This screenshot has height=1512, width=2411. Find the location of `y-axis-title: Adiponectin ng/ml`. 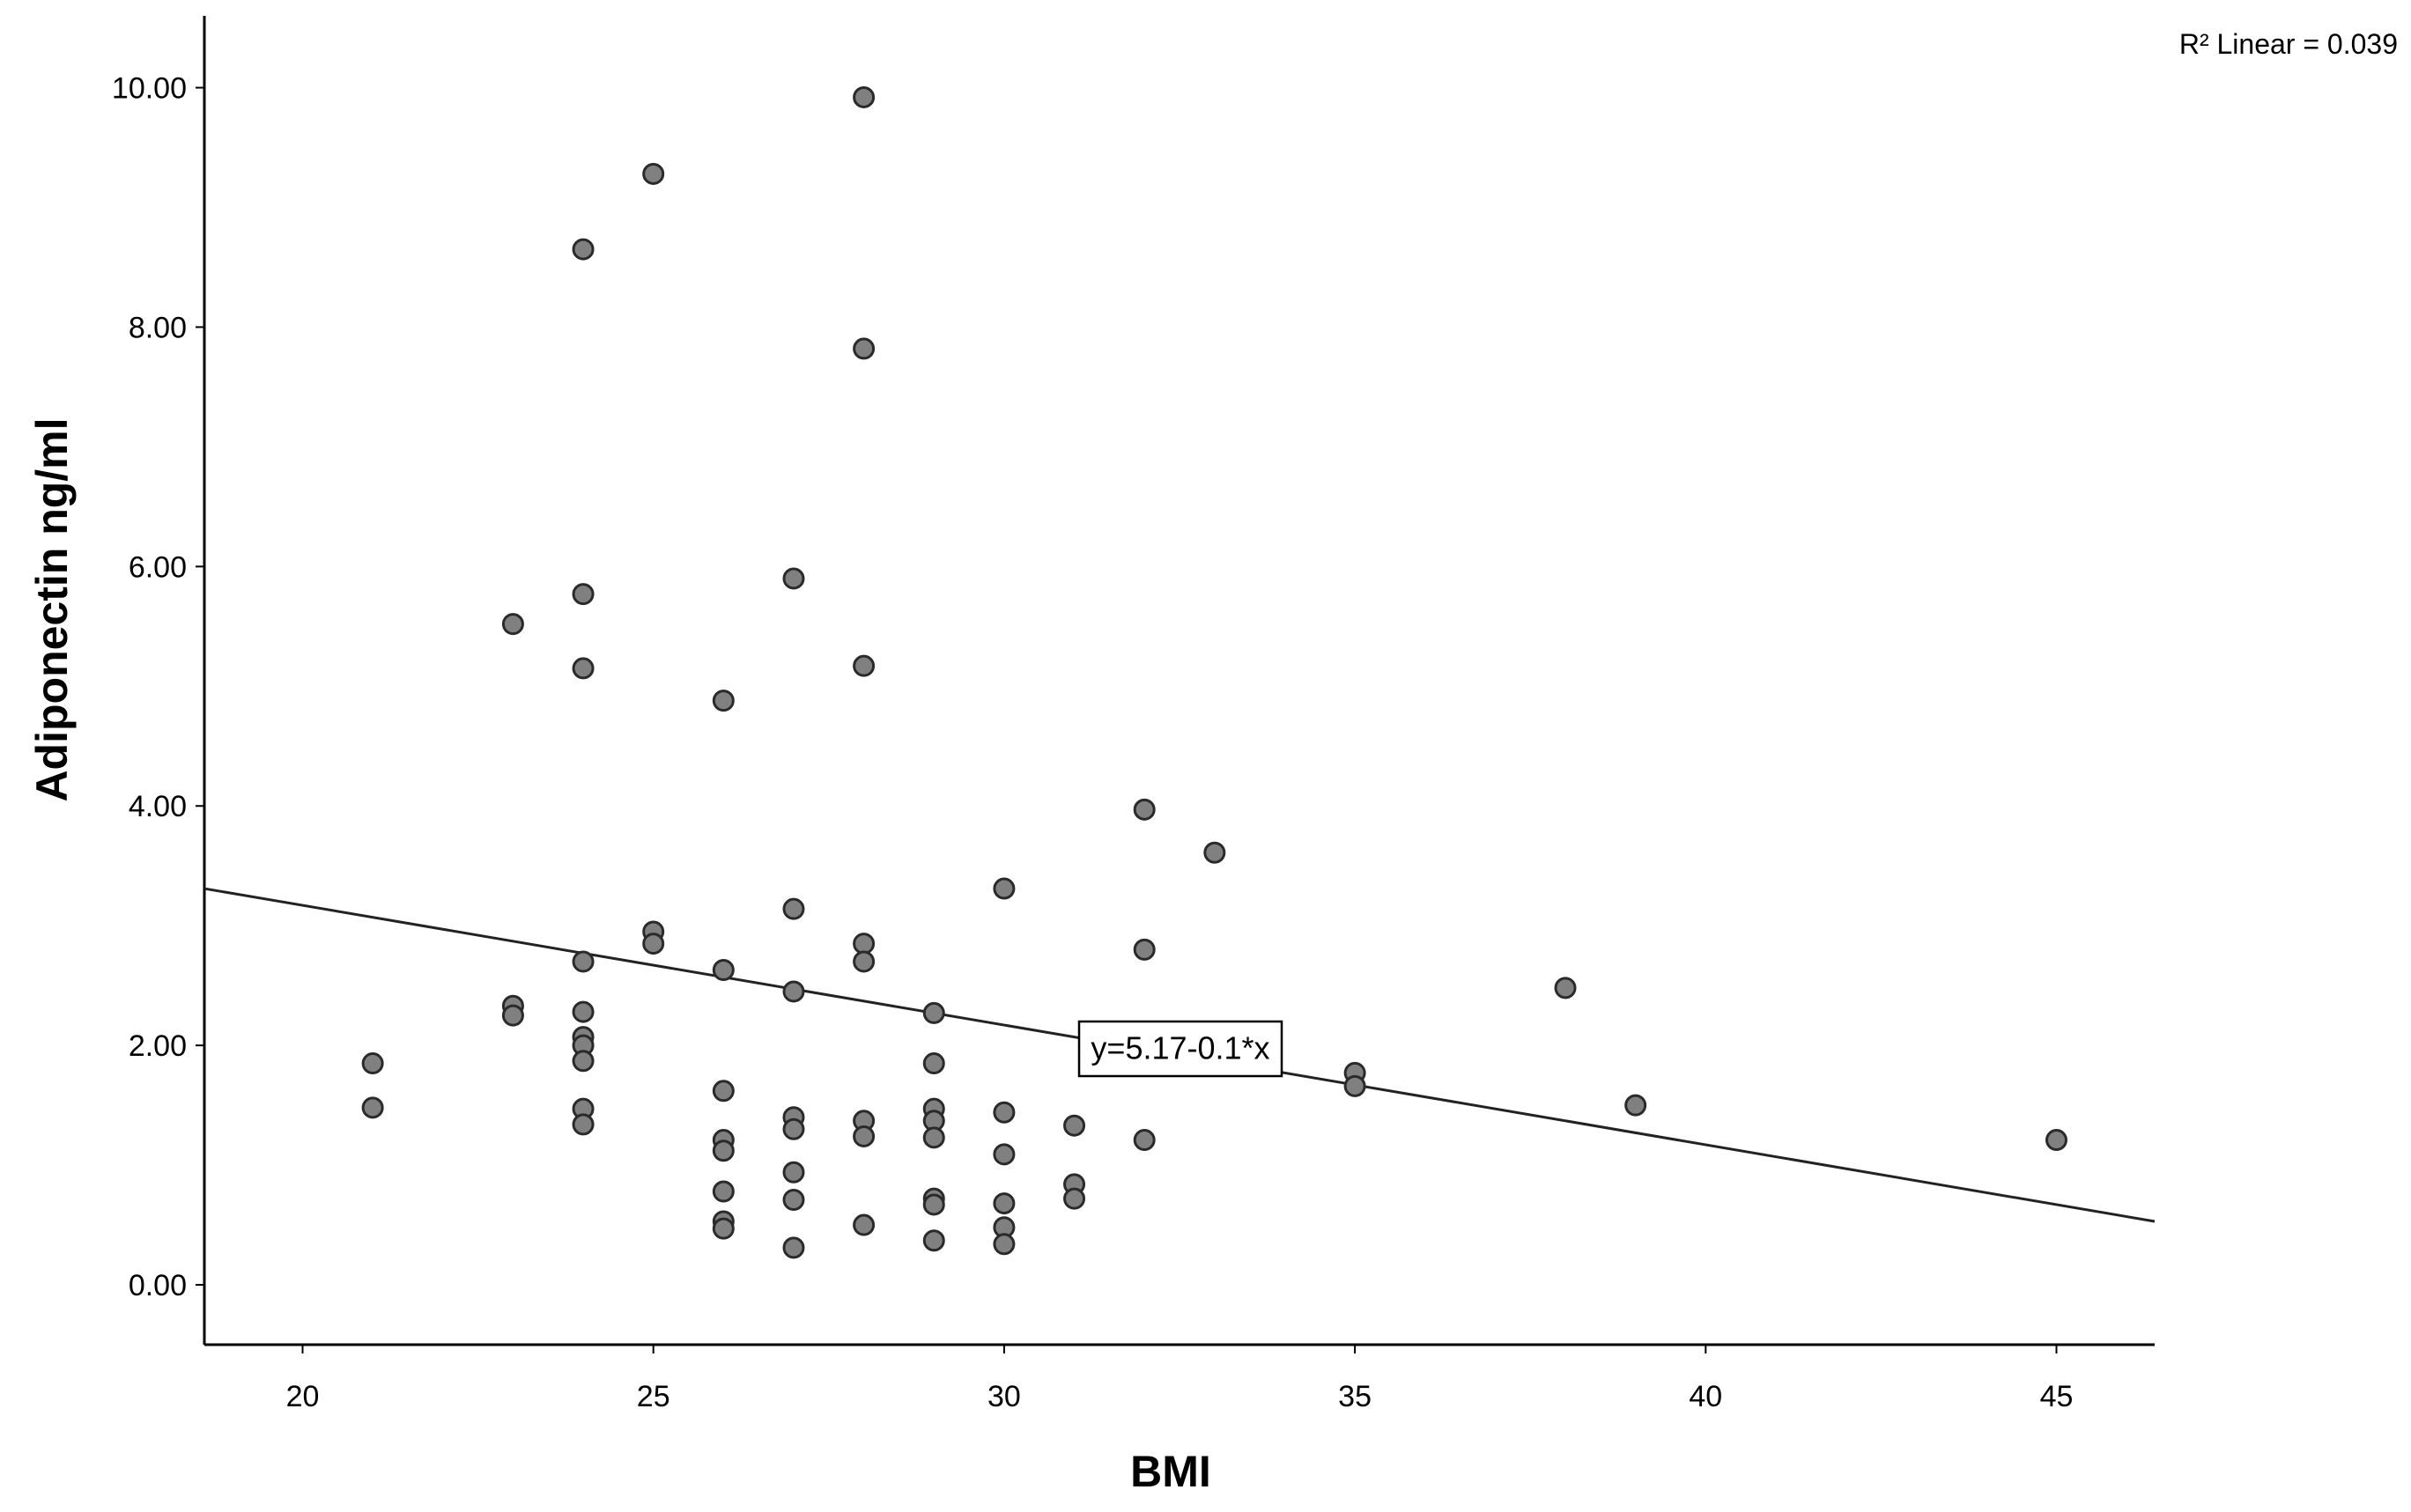

y-axis-title: Adiponectin ng/ml is located at coordinates (52, 609).